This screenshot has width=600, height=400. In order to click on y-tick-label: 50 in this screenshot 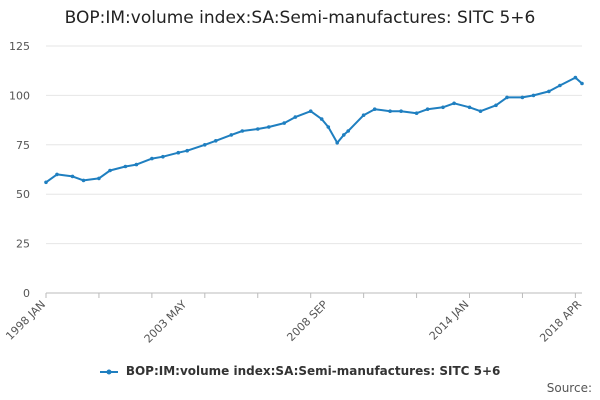, I will do `click(23, 194)`.